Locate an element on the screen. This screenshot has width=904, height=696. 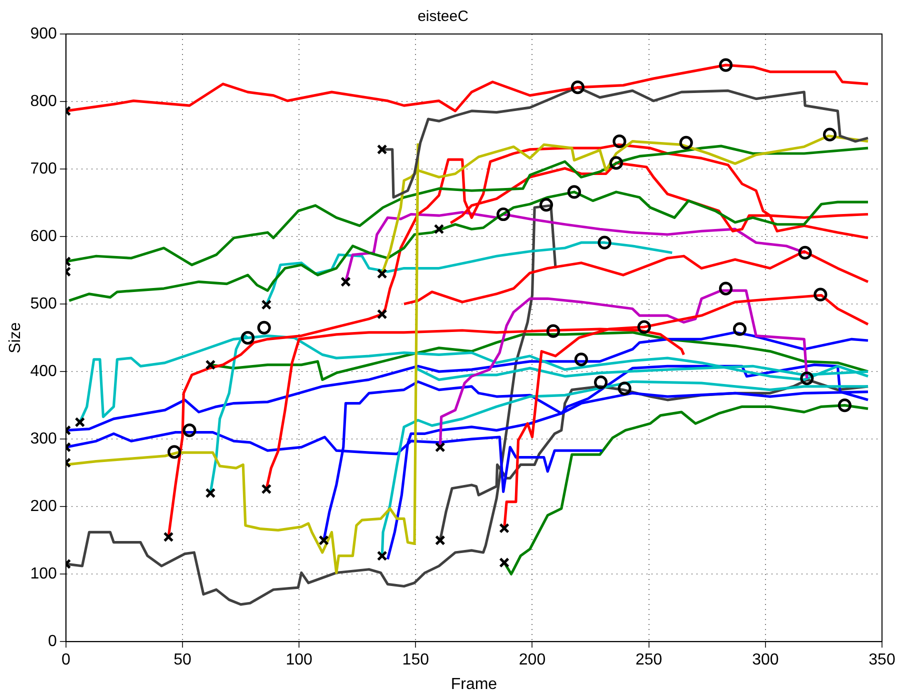
chart-title: eisteeC is located at coordinates (443, 17).